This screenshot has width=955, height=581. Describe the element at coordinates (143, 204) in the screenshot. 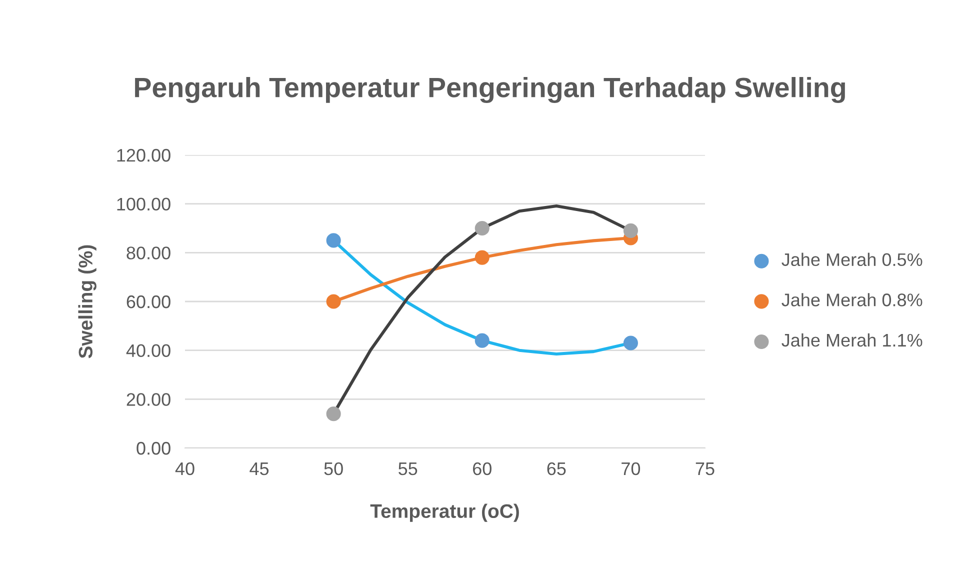

I see `y-tick-label: 100.00` at that location.